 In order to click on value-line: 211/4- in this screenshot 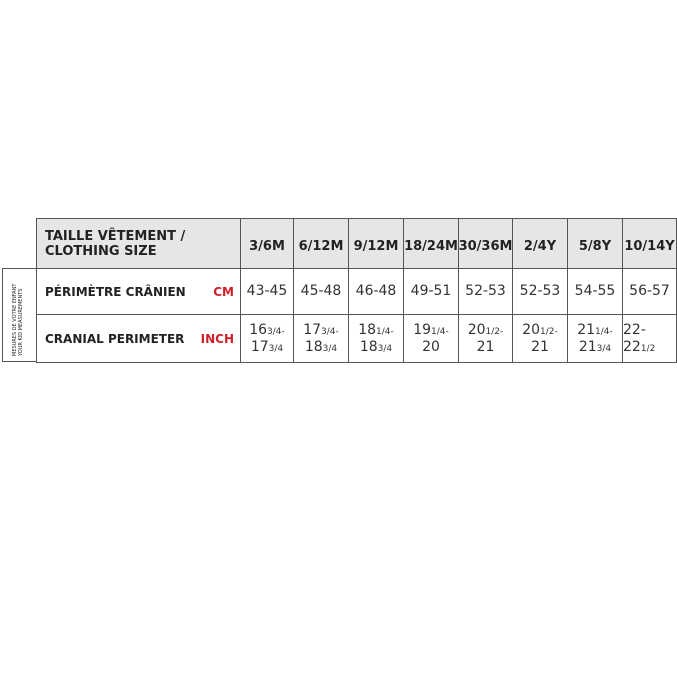, I will do `click(595, 330)`.